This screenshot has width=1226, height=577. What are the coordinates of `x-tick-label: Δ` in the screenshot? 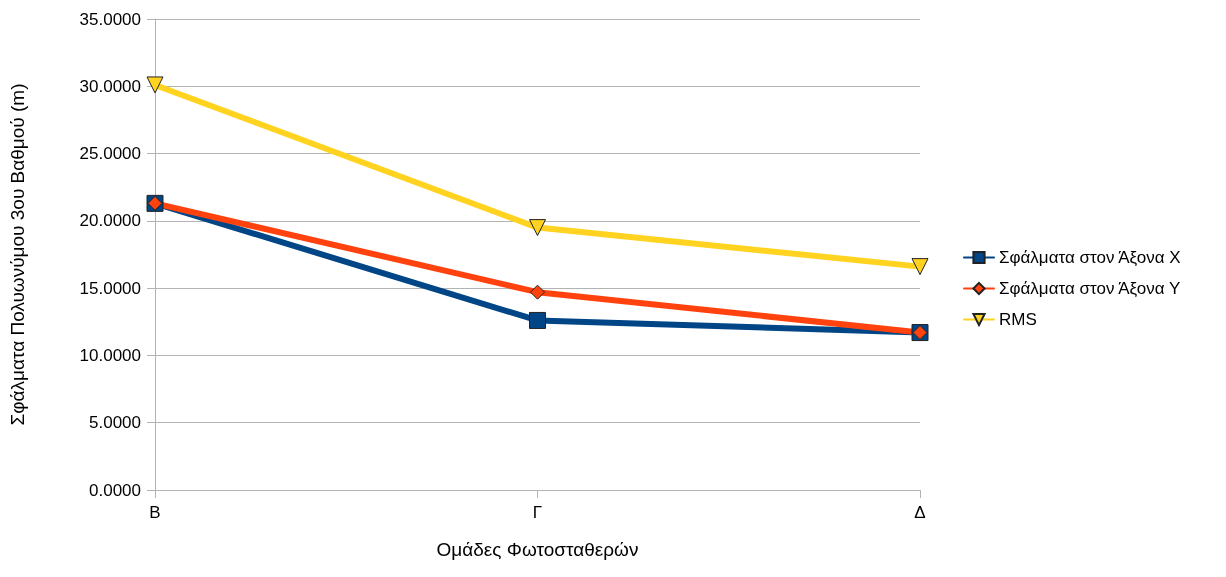 It's located at (920, 512).